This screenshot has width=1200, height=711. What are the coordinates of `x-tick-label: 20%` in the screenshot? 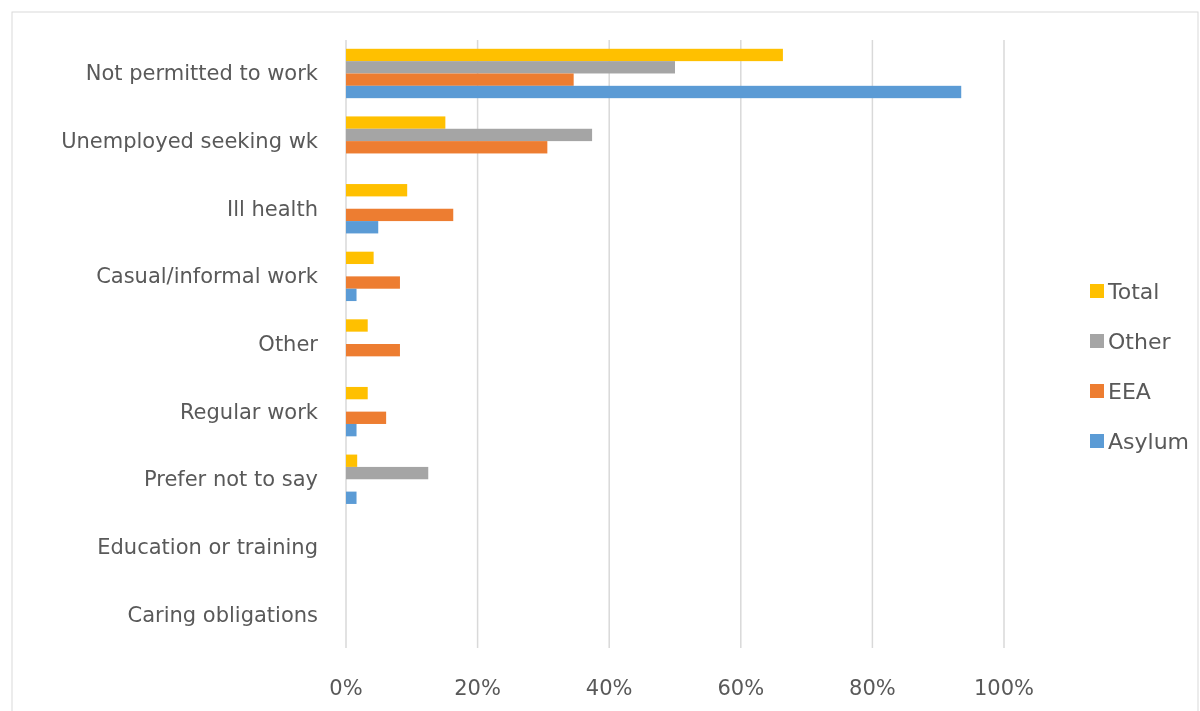 It's located at (477, 688).